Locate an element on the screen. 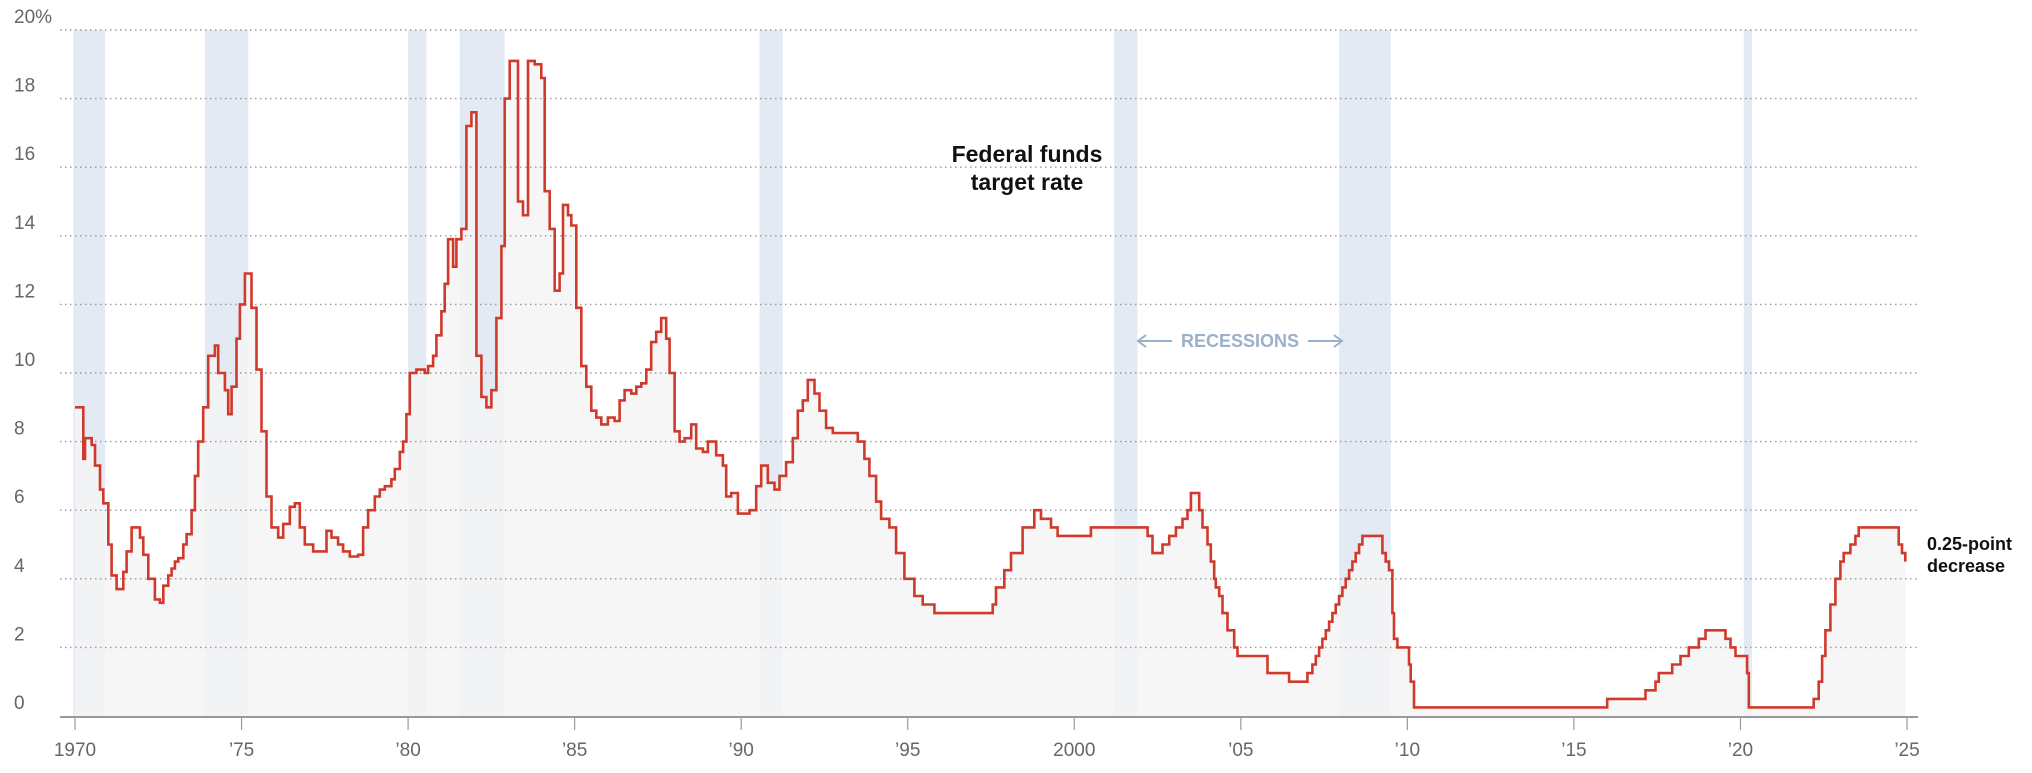  x-axis is located at coordinates (989, 723).